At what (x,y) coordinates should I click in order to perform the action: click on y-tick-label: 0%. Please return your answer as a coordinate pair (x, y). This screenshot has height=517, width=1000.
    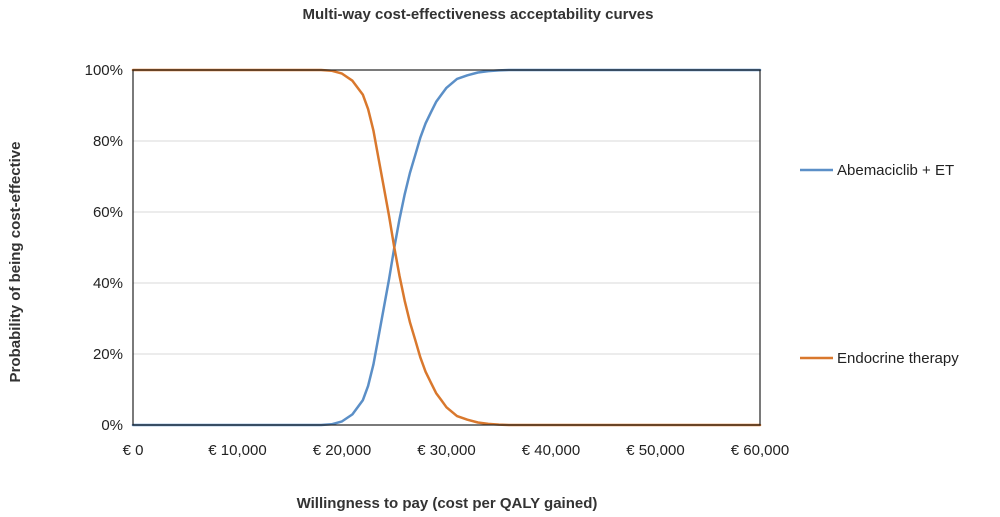
    Looking at the image, I should click on (112, 425).